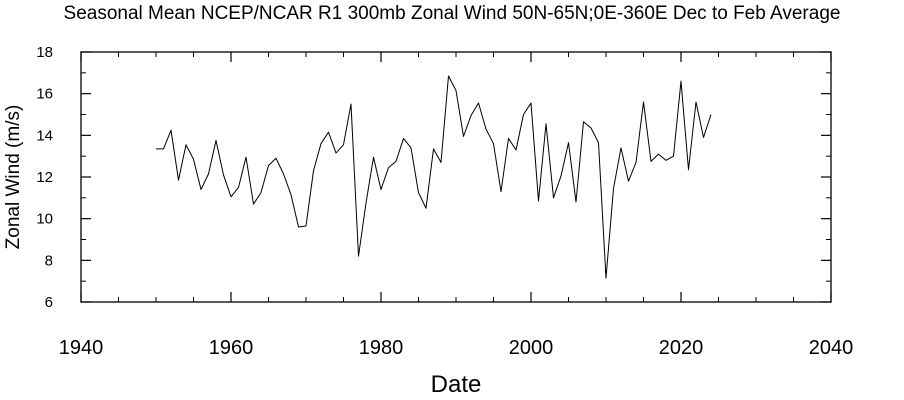  Describe the element at coordinates (13, 177) in the screenshot. I see `y-axis-label: Zonal Wind (m/s)` at that location.